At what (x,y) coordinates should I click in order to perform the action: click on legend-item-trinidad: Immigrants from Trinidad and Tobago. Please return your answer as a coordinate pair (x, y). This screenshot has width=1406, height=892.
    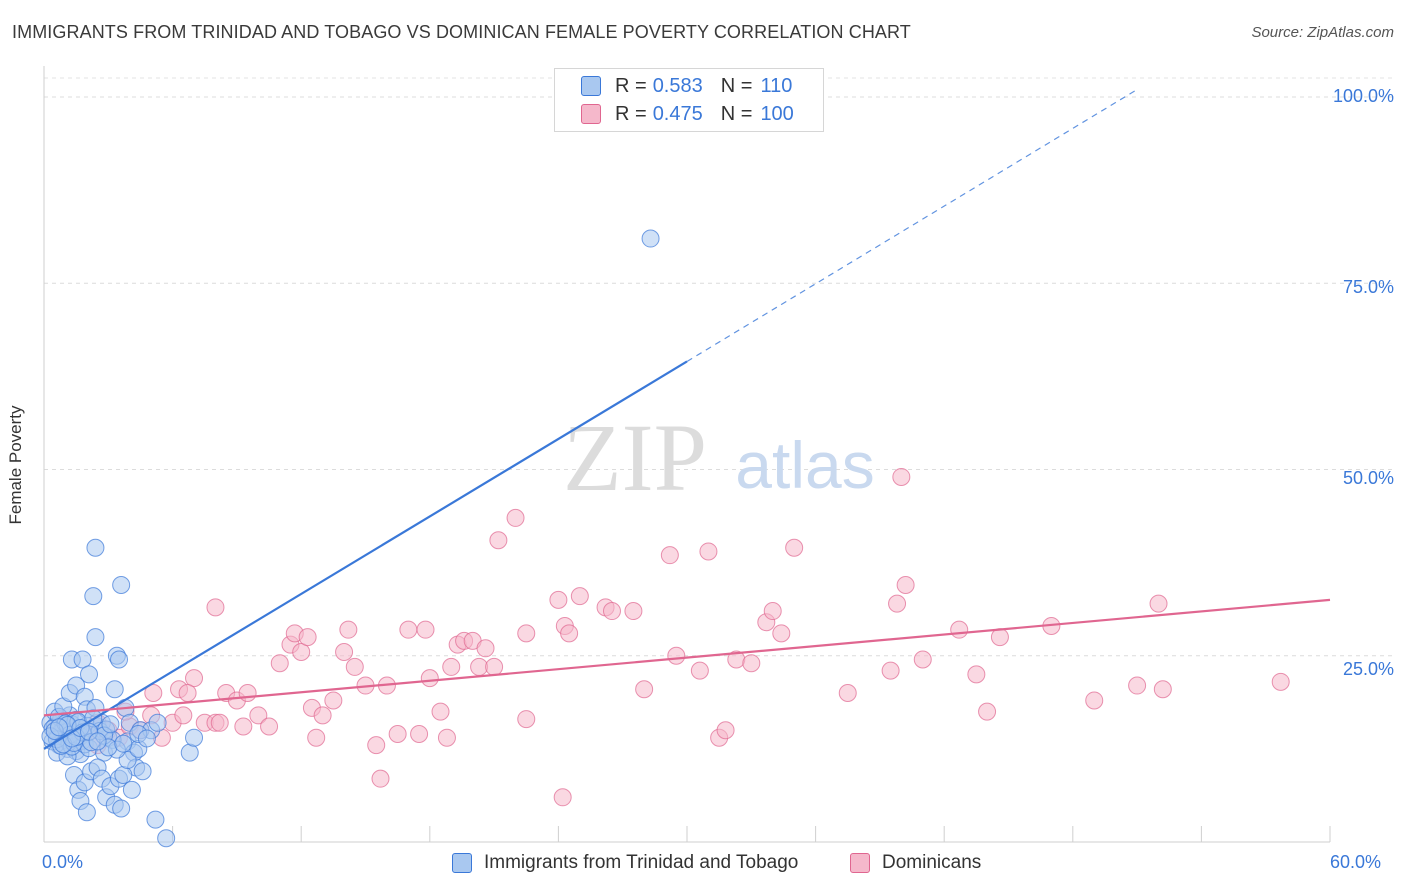
    Looking at the image, I should click on (625, 863).